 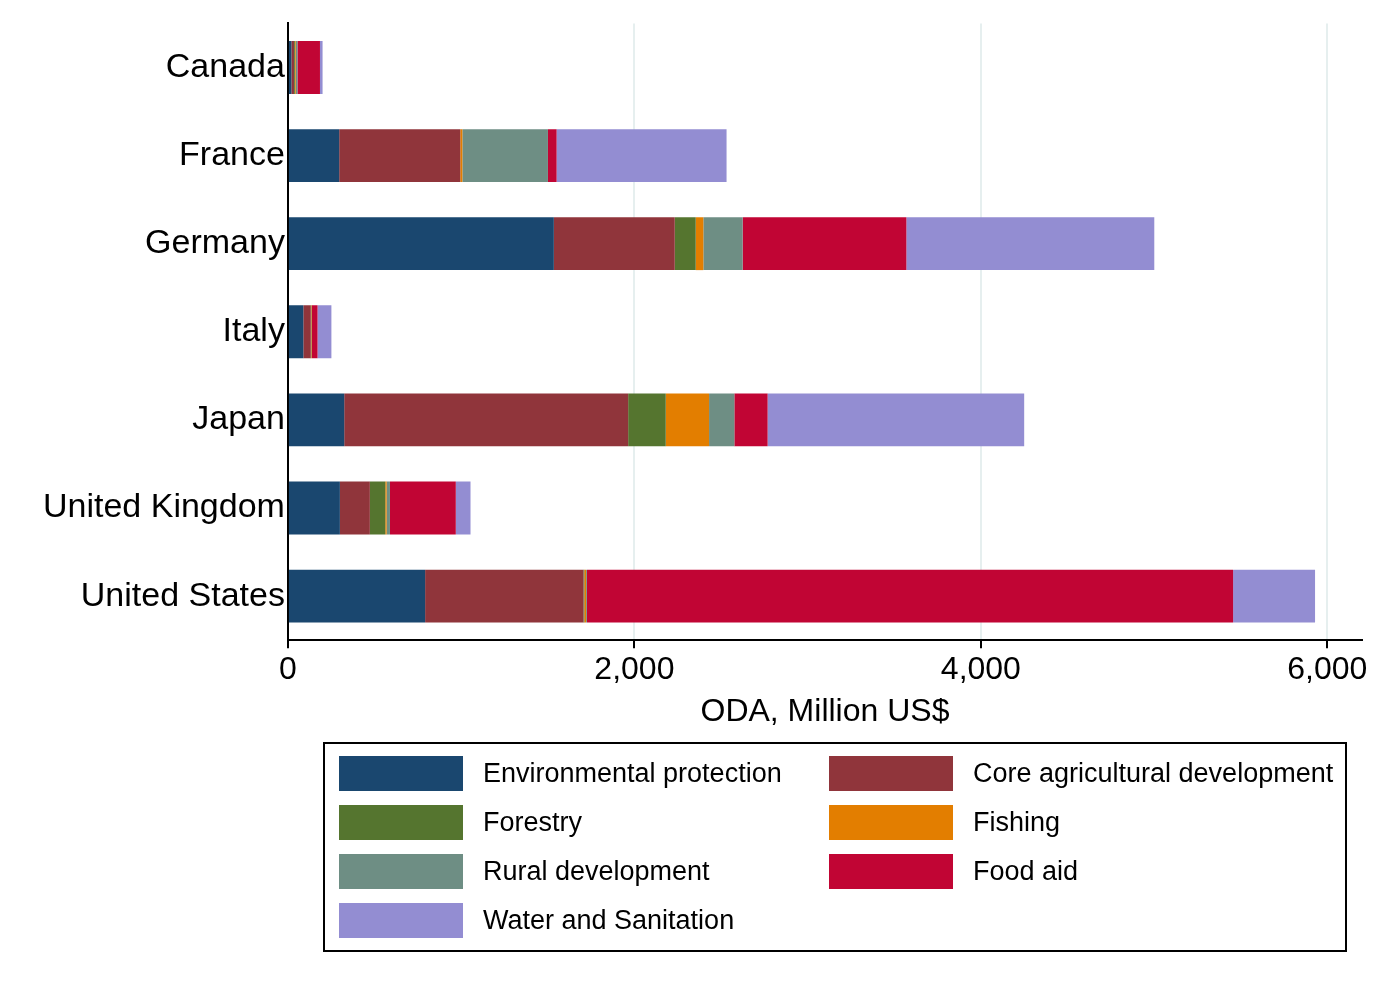 What do you see at coordinates (632, 773) in the screenshot?
I see `legend-label: Environmental protection` at bounding box center [632, 773].